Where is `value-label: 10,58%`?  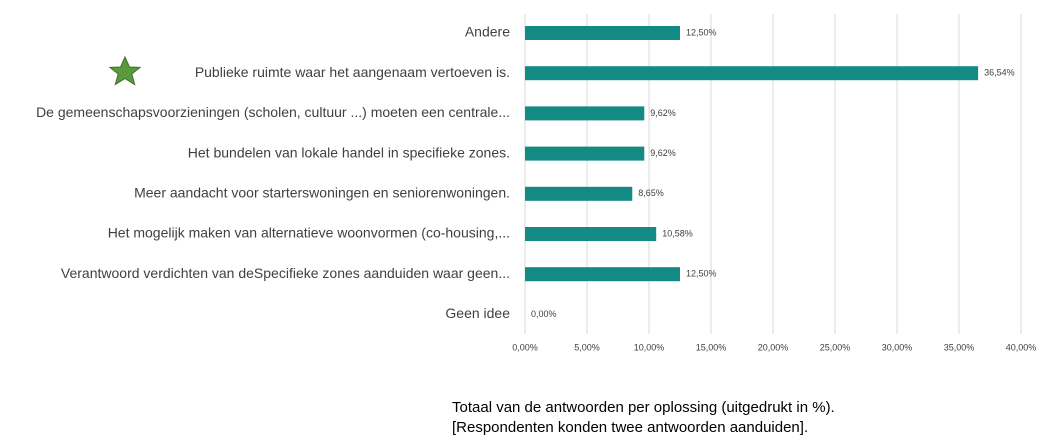
value-label: 10,58% is located at coordinates (677, 233).